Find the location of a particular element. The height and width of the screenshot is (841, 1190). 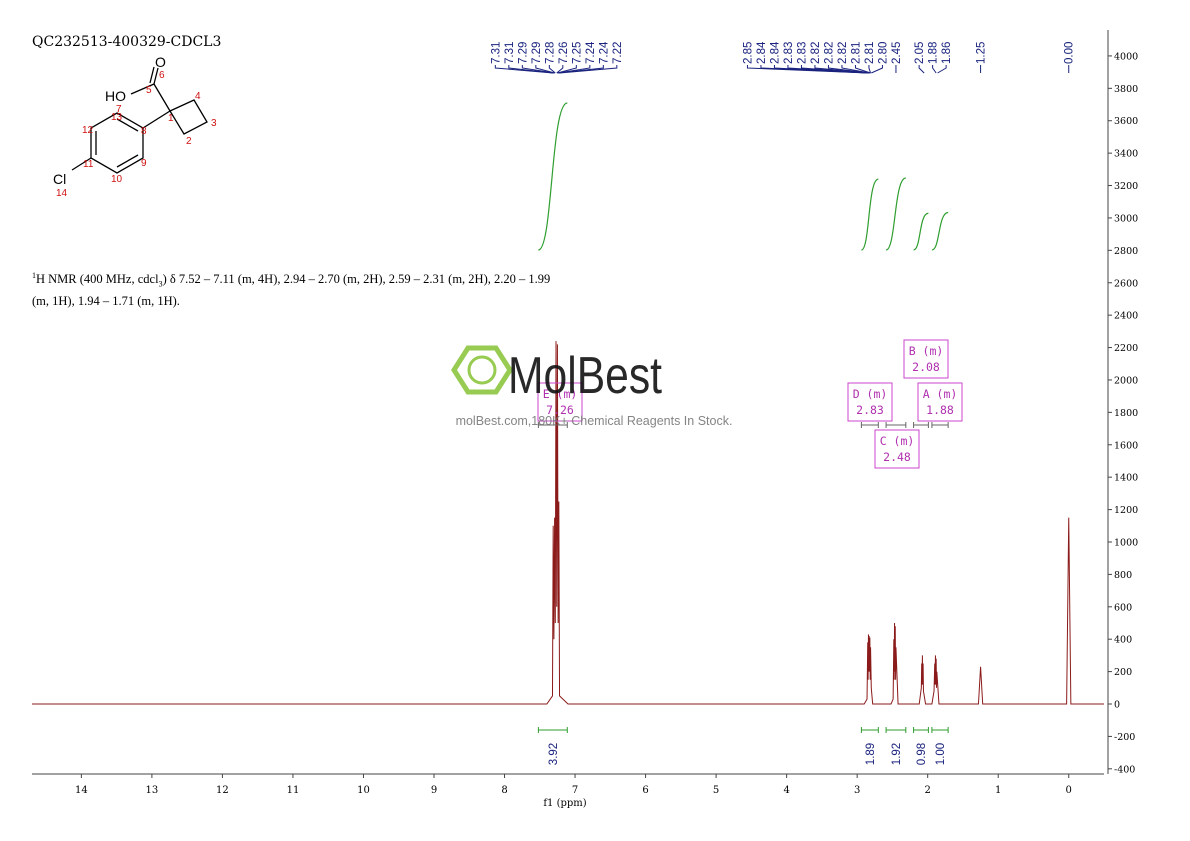

logo is located at coordinates (482, 370).